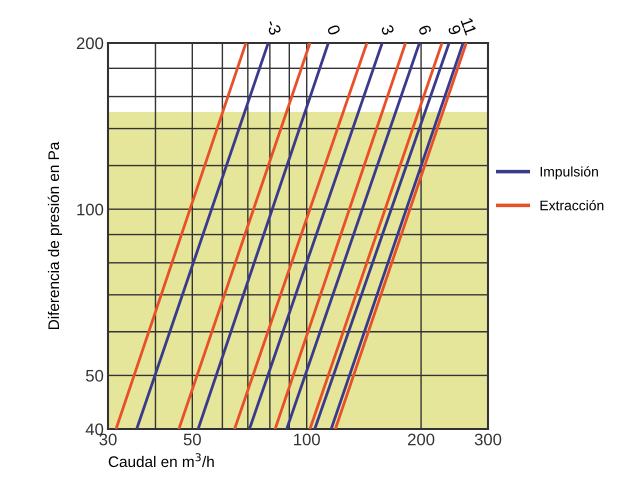 This screenshot has width=626, height=496. What do you see at coordinates (488, 440) in the screenshot?
I see `x-tick-label: 300` at bounding box center [488, 440].